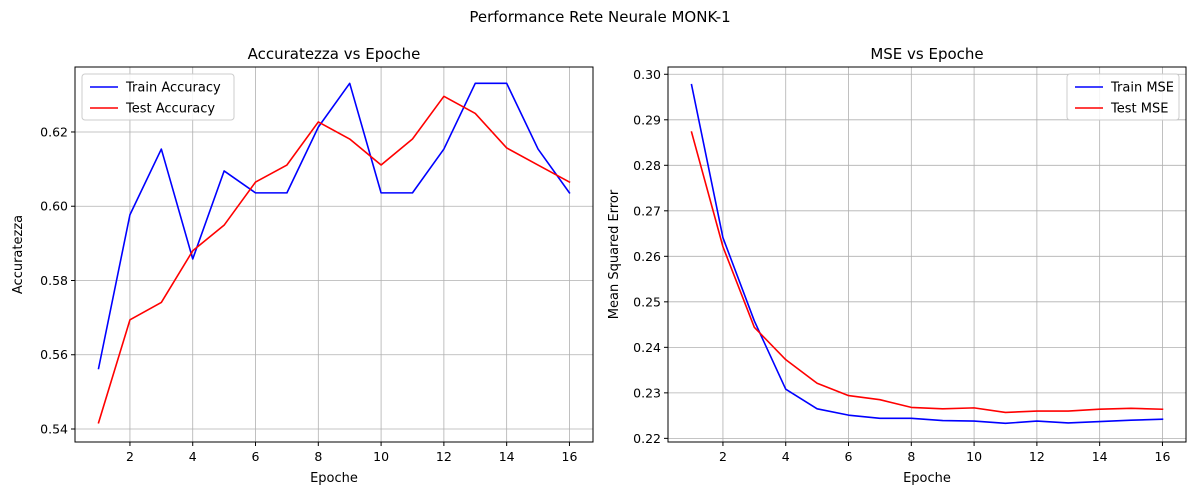  I want to click on y-tick-label: 0.56, so click(54, 354).